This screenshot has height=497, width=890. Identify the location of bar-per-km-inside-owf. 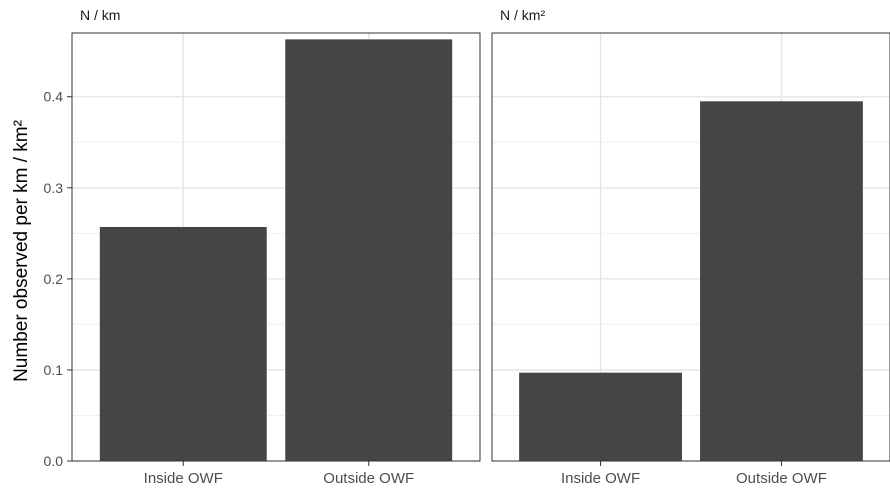
(183, 343).